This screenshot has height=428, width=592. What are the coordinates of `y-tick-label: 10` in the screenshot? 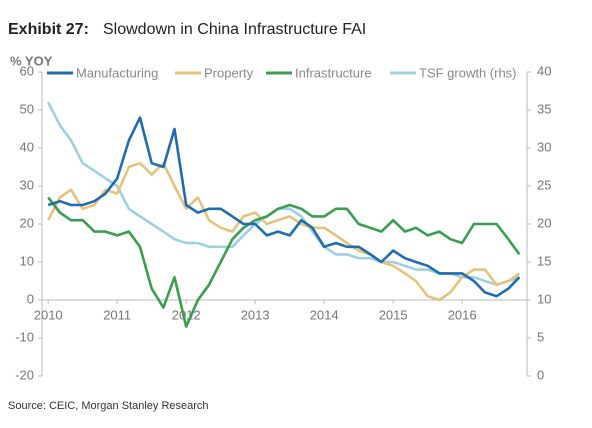 It's located at (27, 260).